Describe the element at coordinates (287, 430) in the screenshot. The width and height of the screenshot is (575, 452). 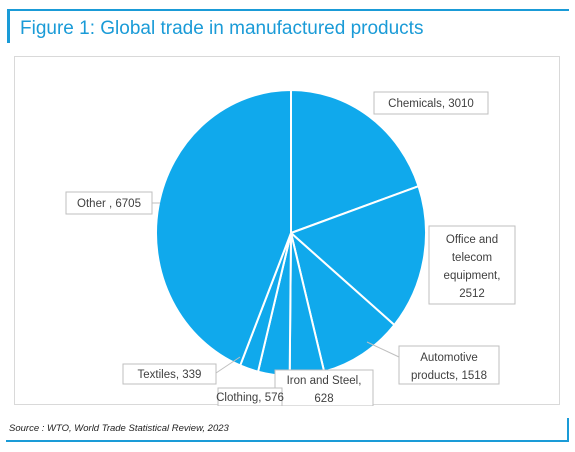
I see `bottom-rule` at that location.